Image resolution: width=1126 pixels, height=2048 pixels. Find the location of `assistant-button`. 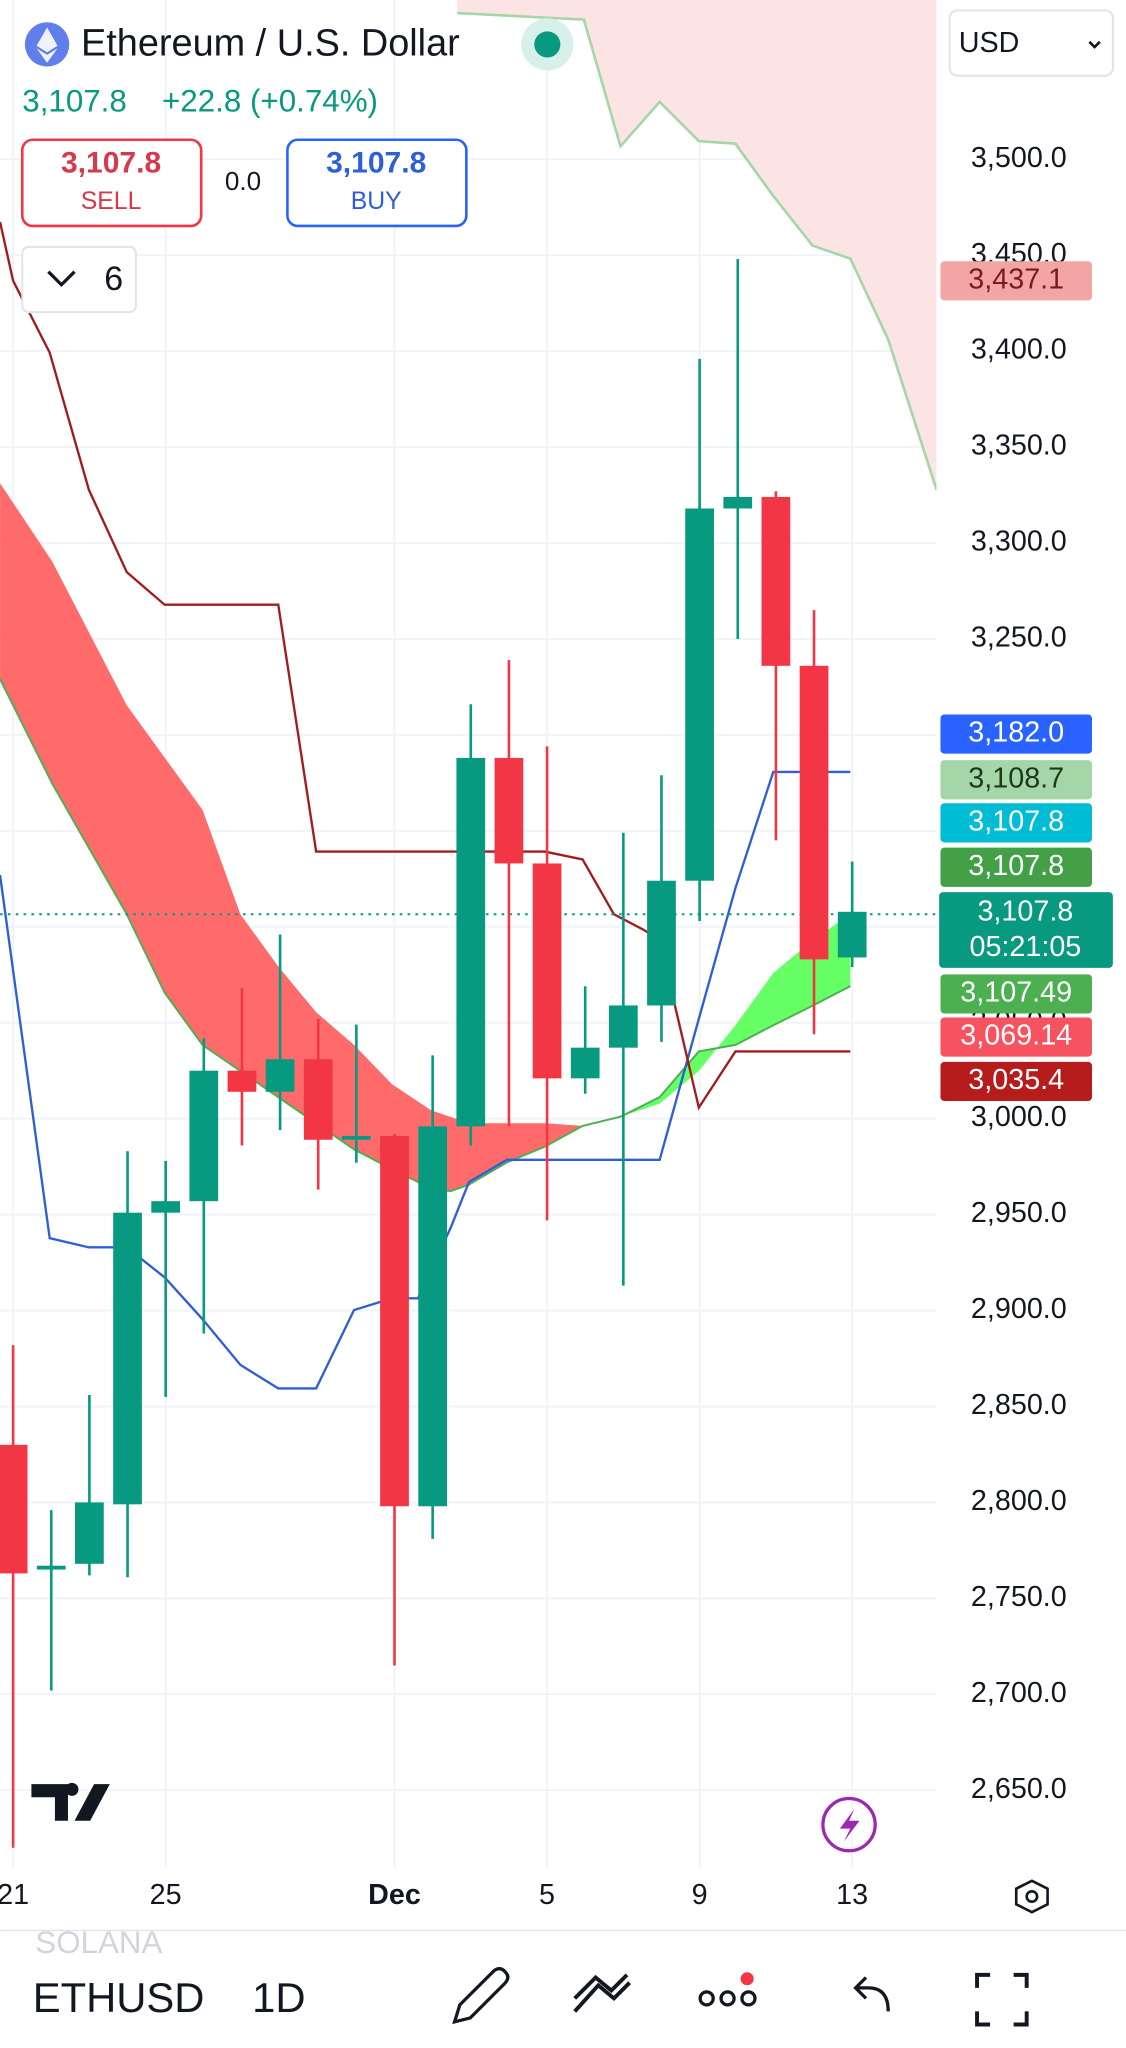

assistant-button is located at coordinates (849, 1824).